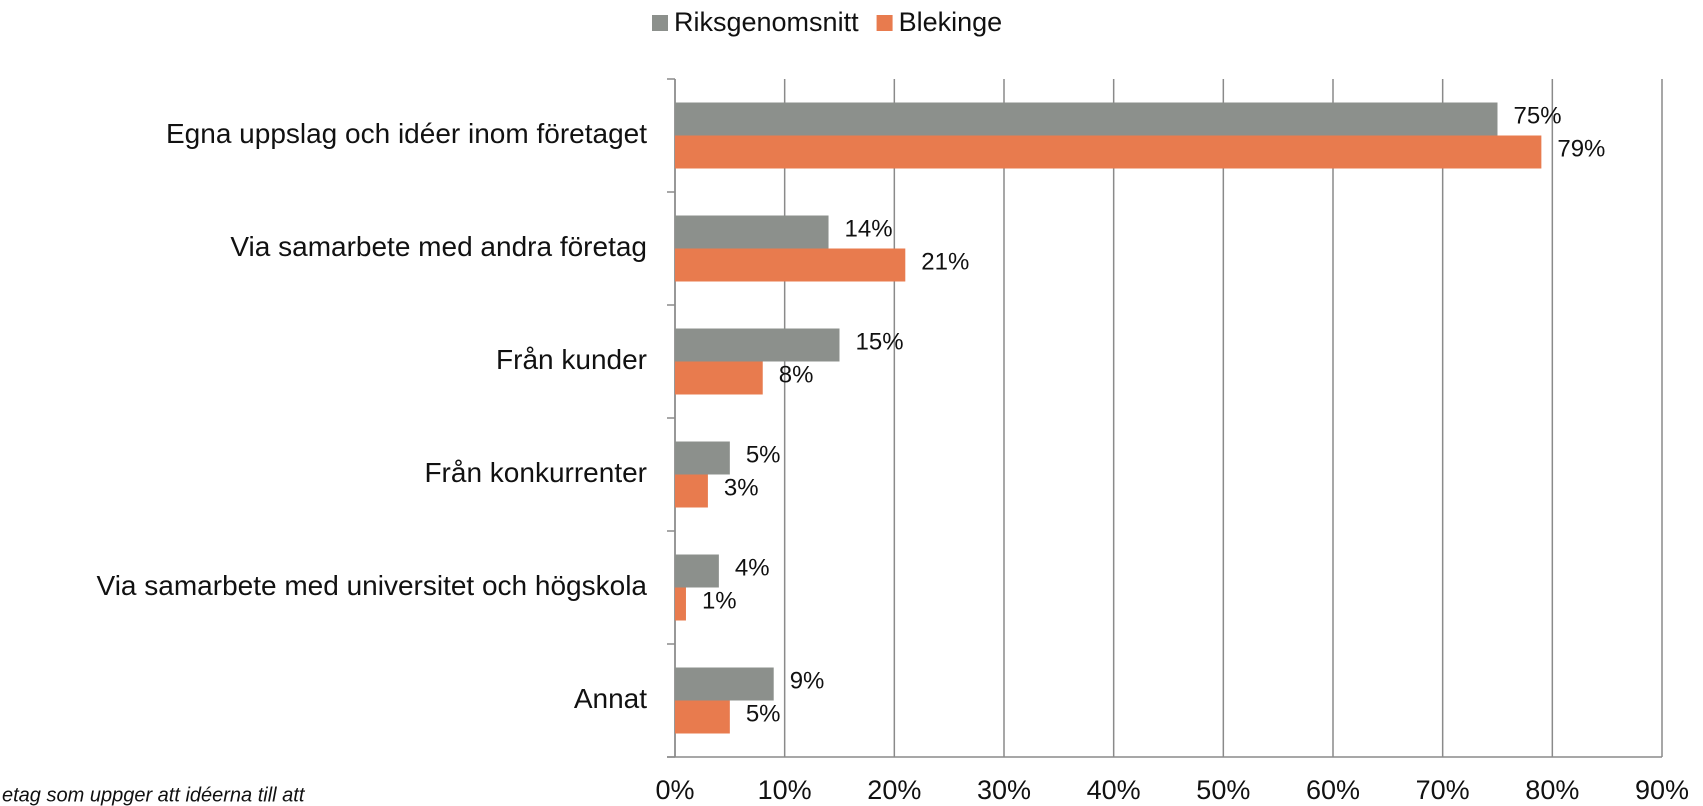 This screenshot has height=806, width=1703. Describe the element at coordinates (1581, 148) in the screenshot. I see `value-label: 79%` at that location.